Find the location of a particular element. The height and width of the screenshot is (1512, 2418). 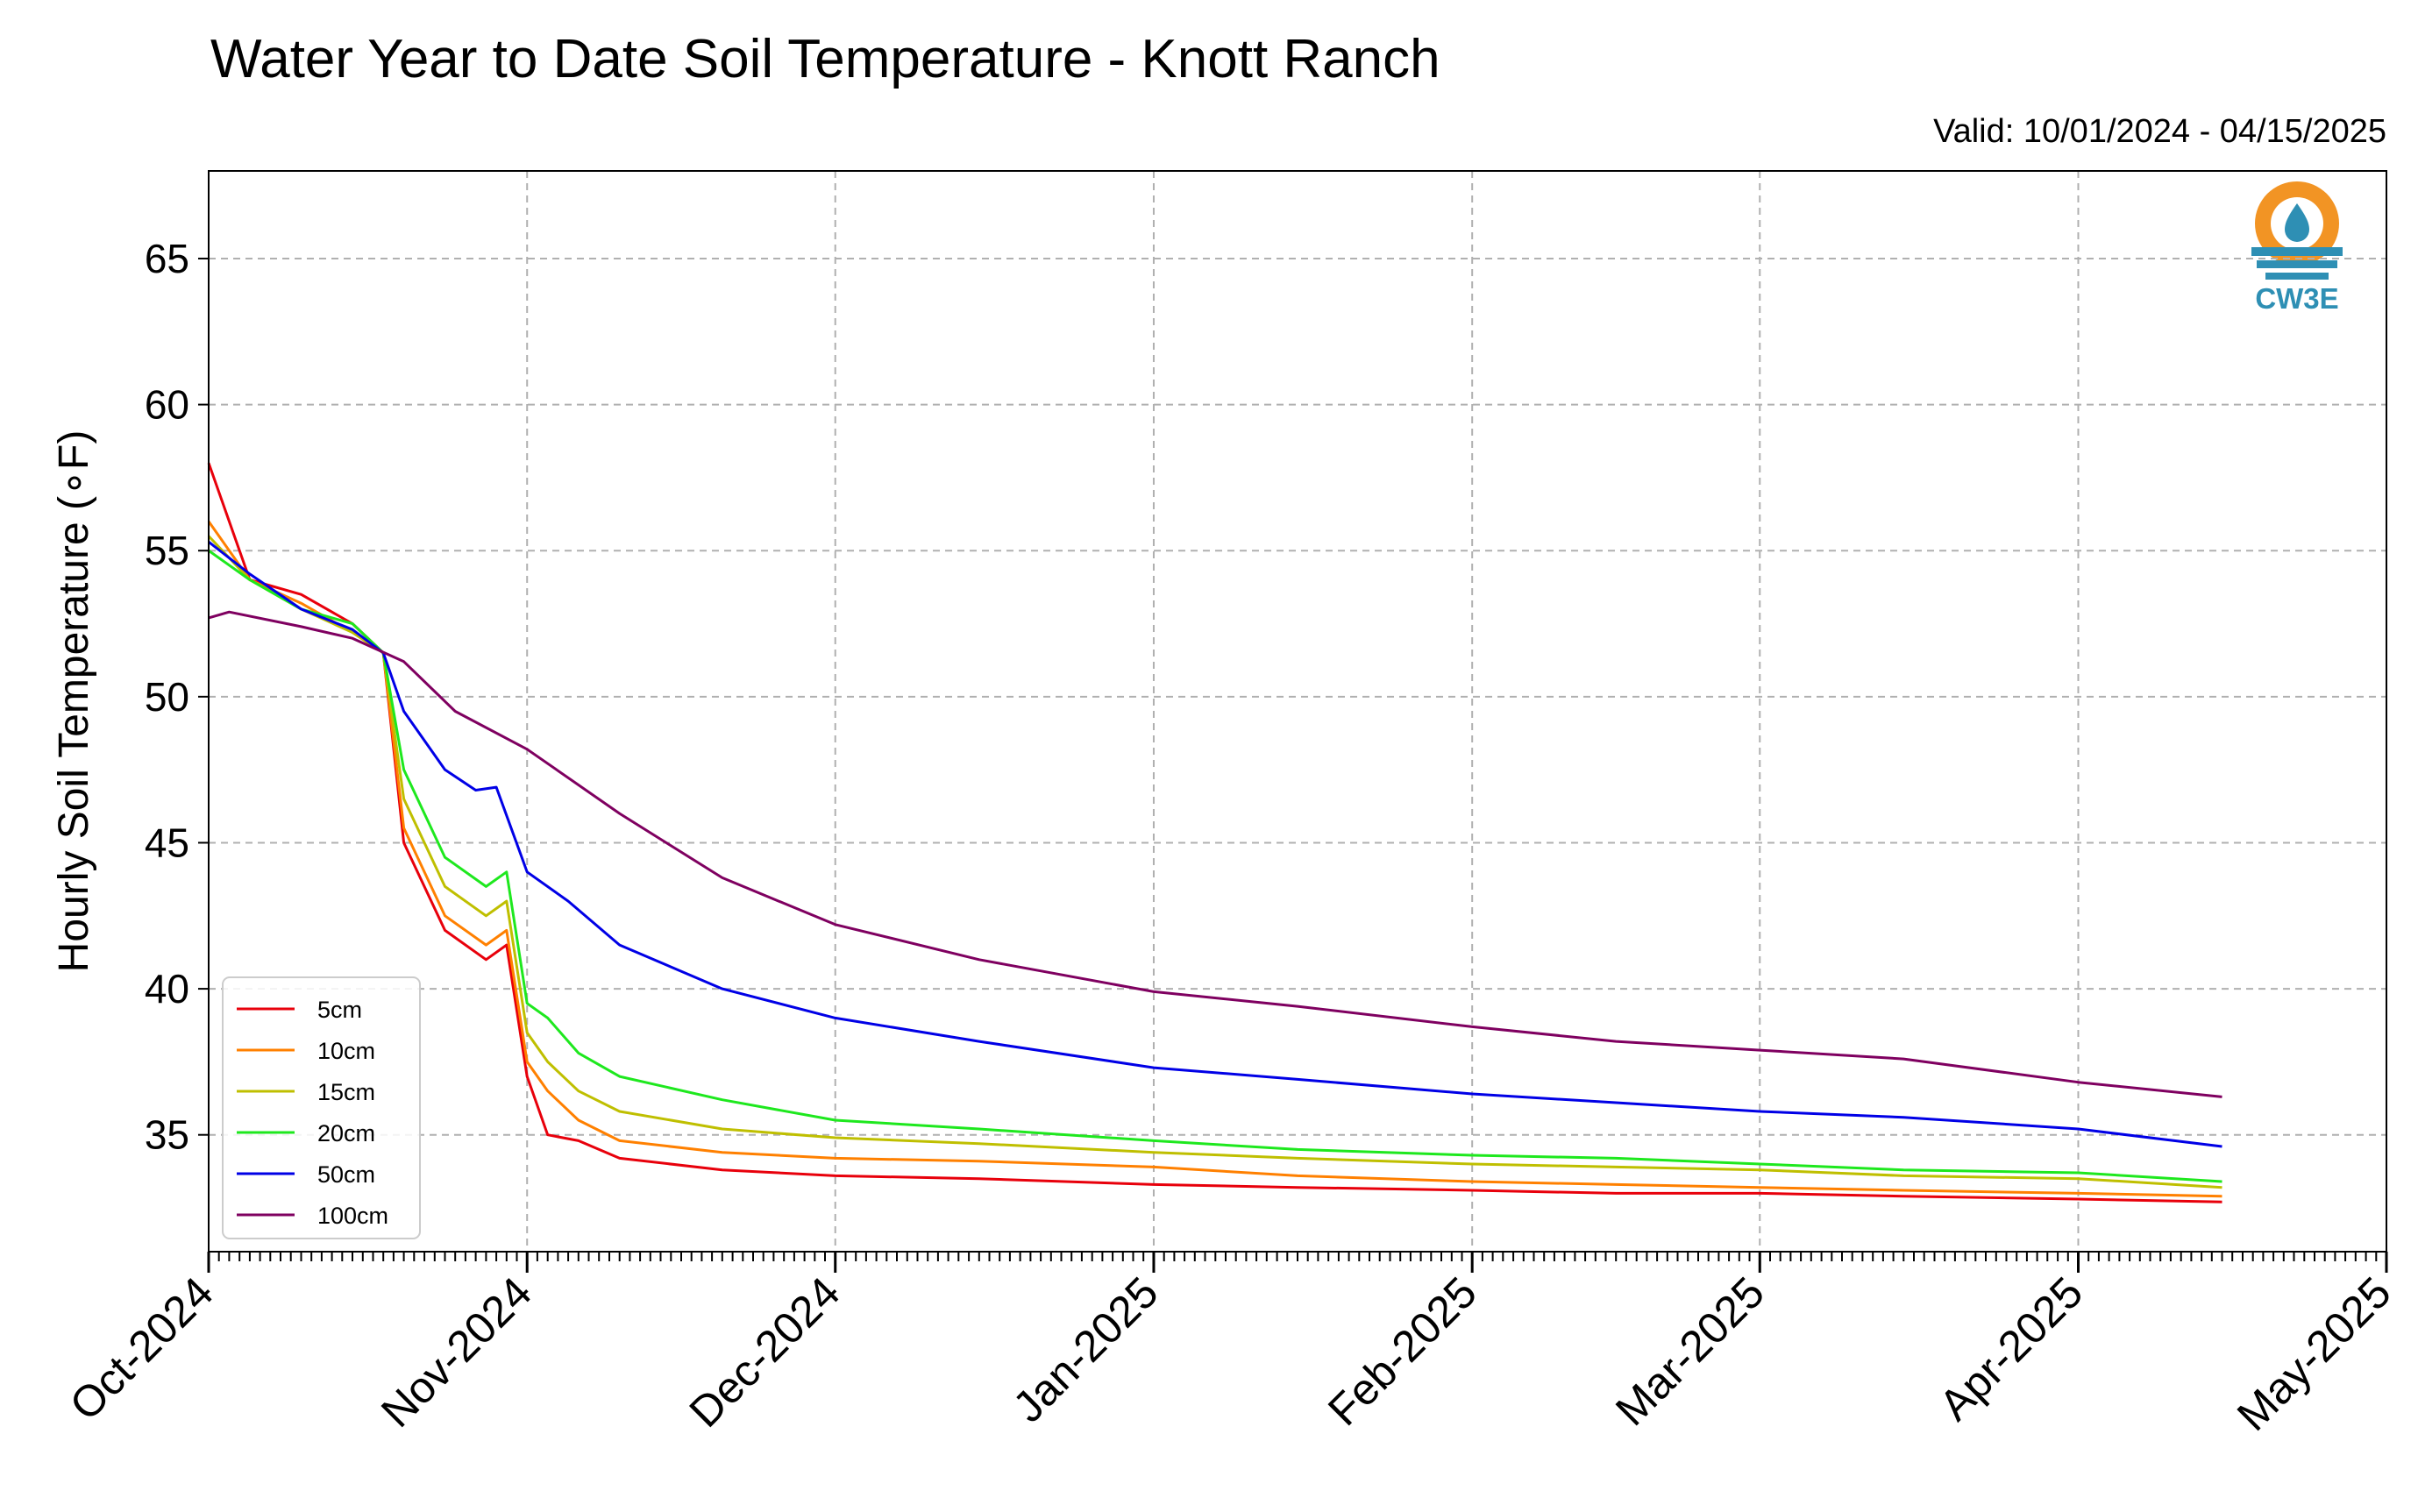

valid-date-range: Valid: 10/01/2024 - 04/15/2025 is located at coordinates (2159, 131).